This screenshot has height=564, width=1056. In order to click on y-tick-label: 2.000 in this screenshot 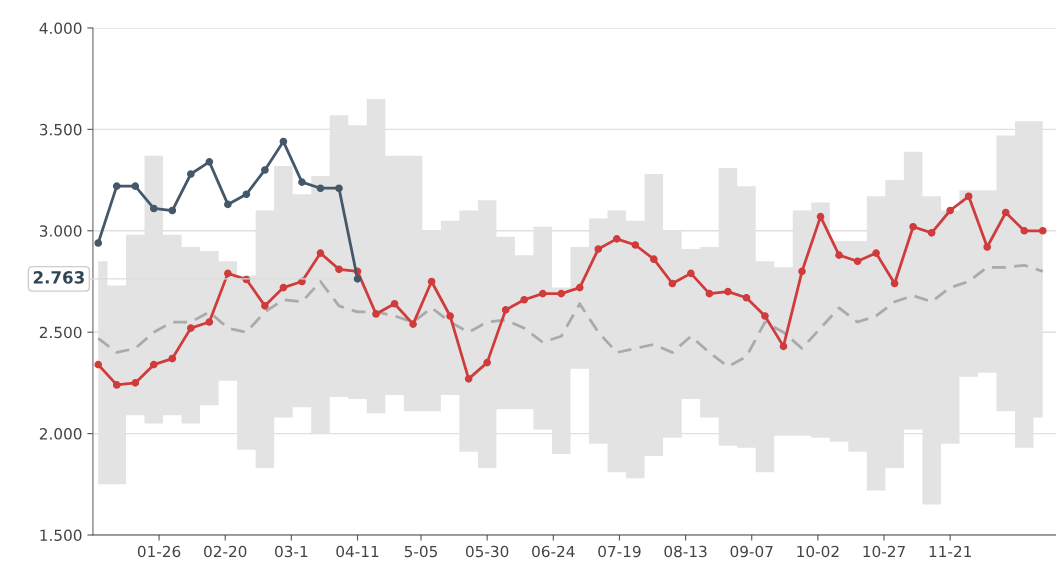, I will do `click(60, 434)`.